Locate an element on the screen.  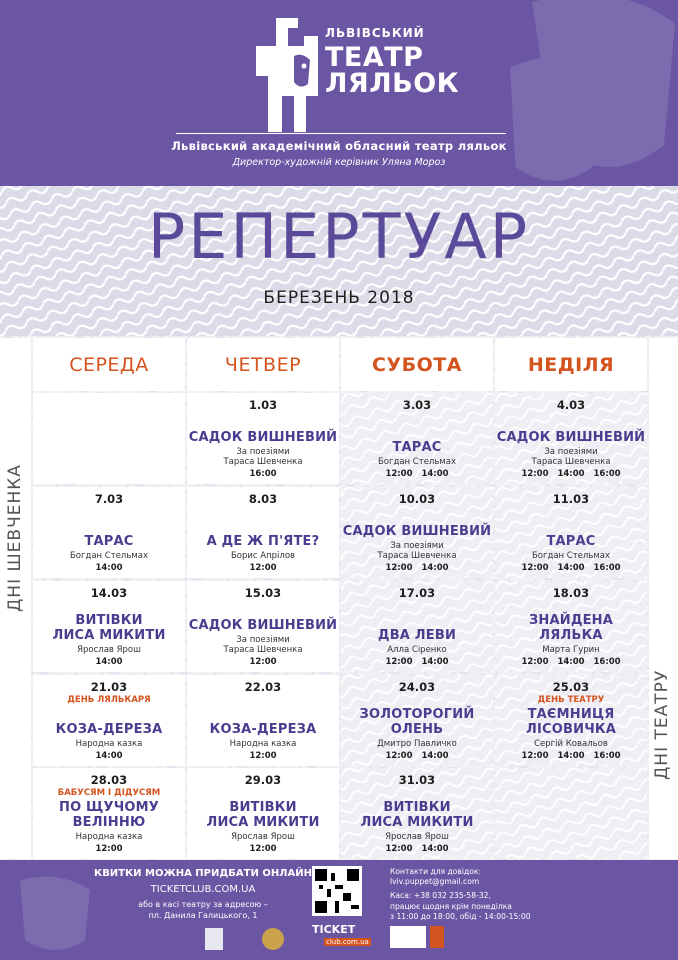
show-title: ЛІСОВИЧКА is located at coordinates (570, 729).